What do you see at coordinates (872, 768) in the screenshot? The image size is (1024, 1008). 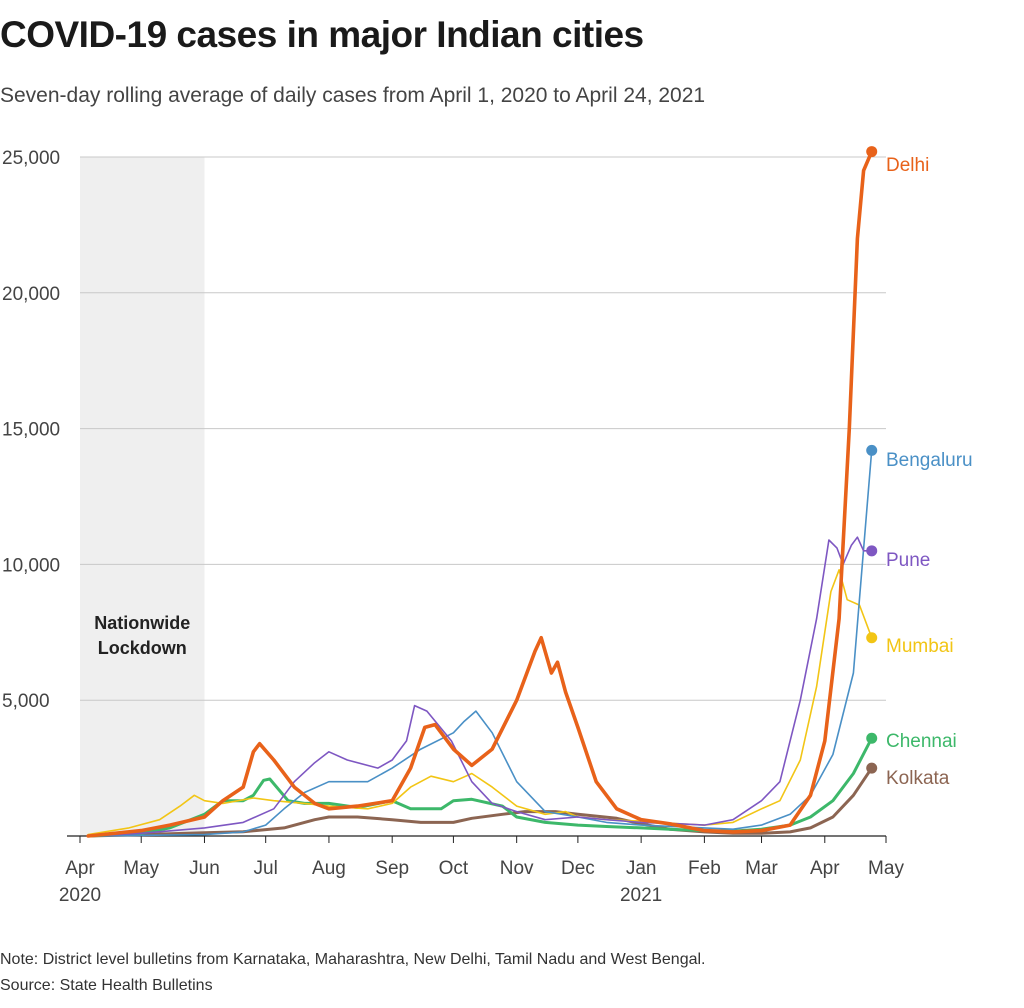 I see `series-endpoint-kolkata` at bounding box center [872, 768].